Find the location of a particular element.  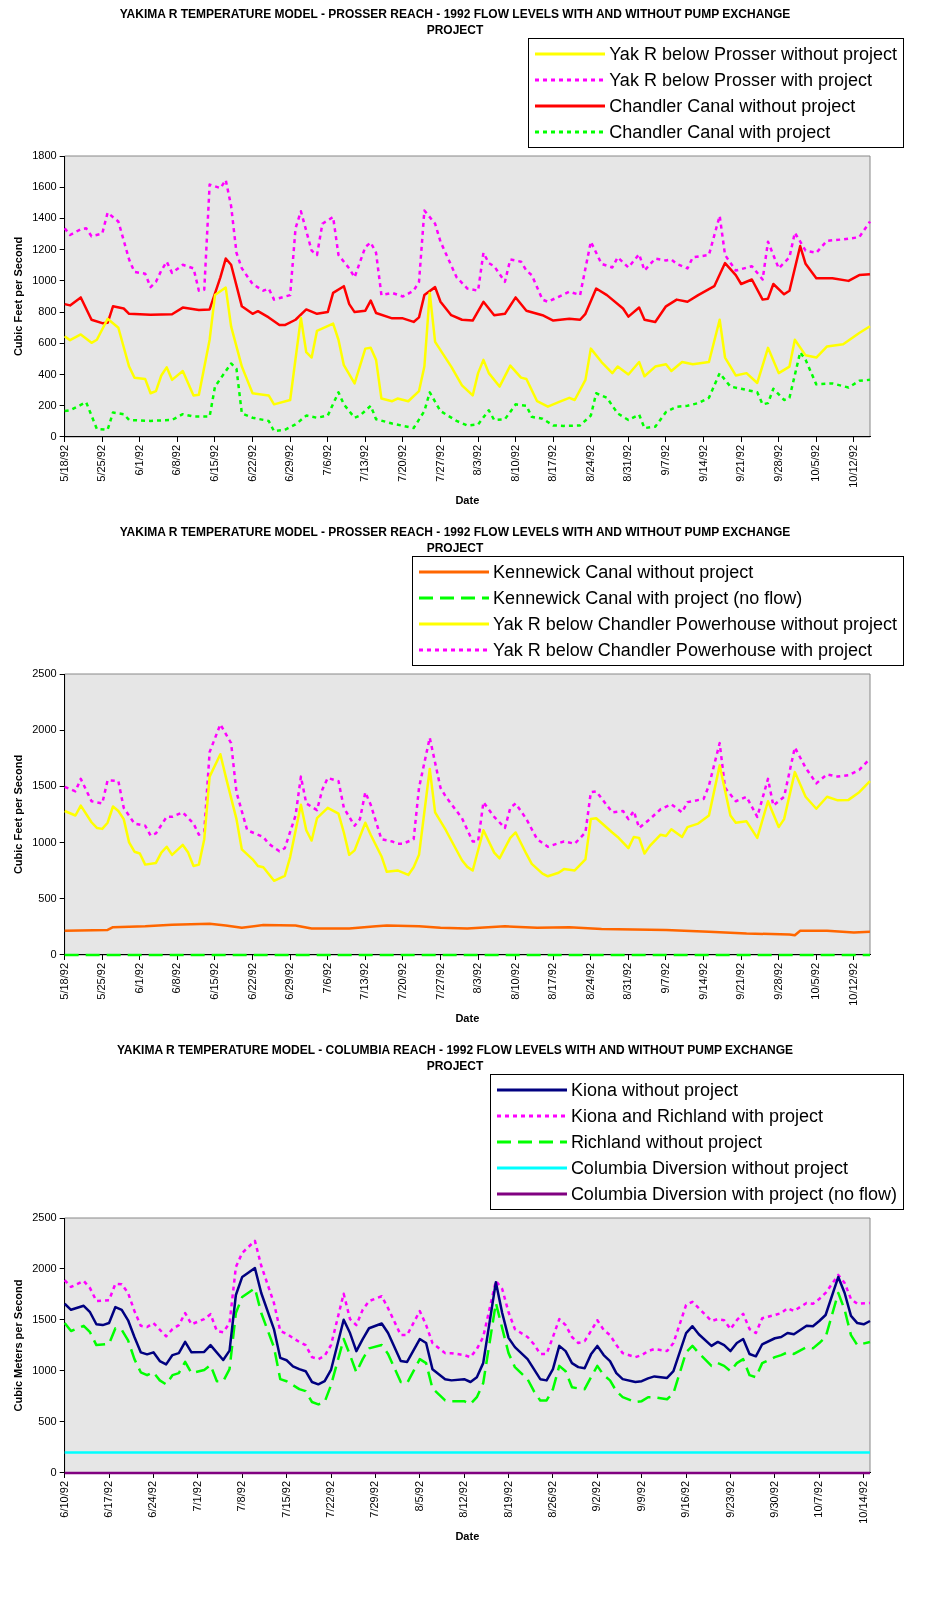

x-tick-label: 9/2/92 is located at coordinates (596, 1496).